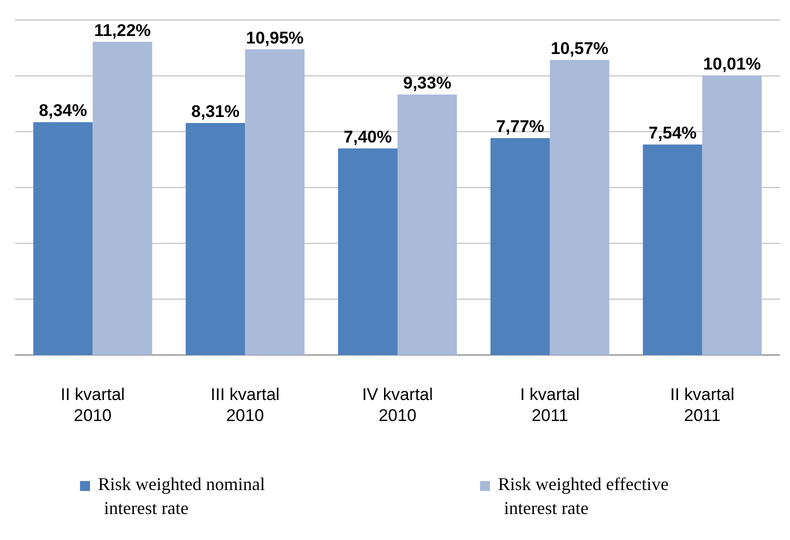 The image size is (790, 540). Describe the element at coordinates (92, 405) in the screenshot. I see `x-tick-label: II kvartal 2010` at that location.